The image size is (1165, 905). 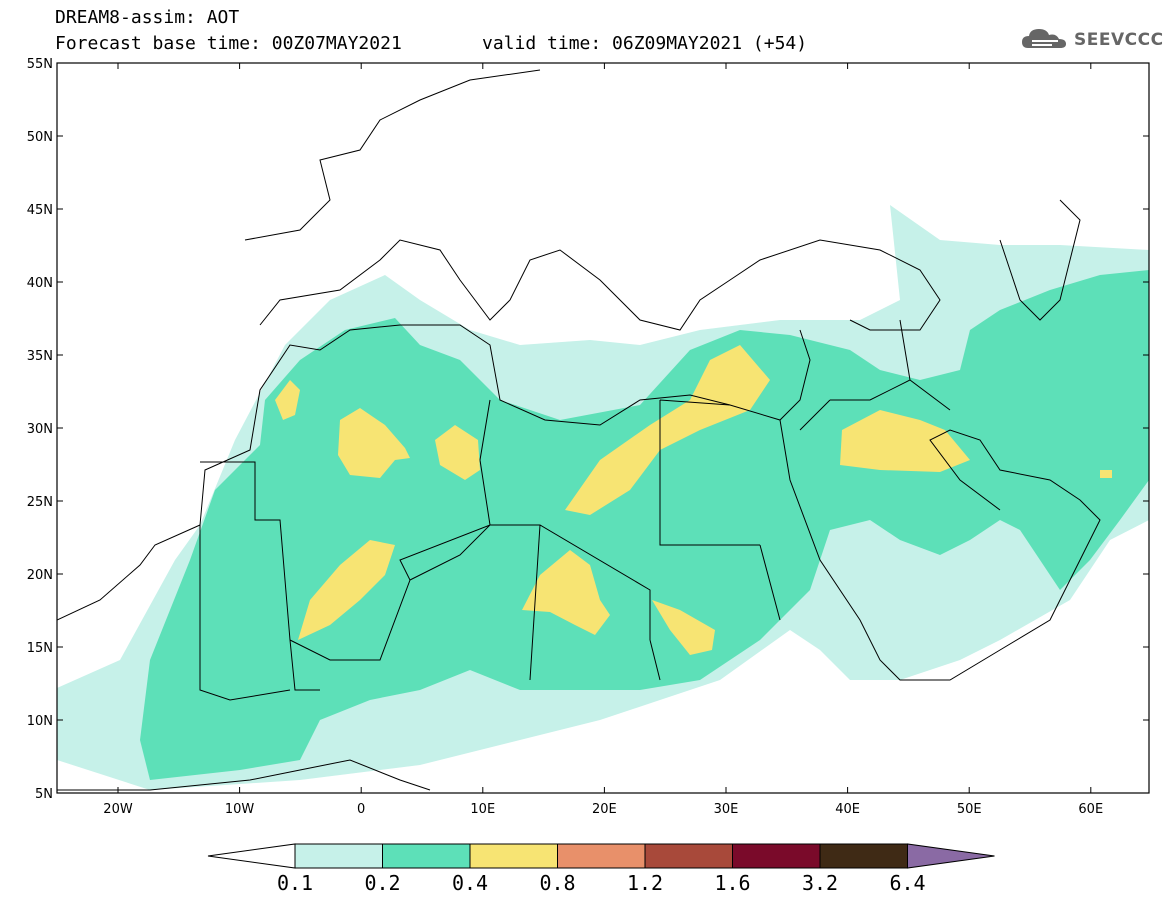 What do you see at coordinates (847, 809) in the screenshot?
I see `lon-label: 40E` at bounding box center [847, 809].